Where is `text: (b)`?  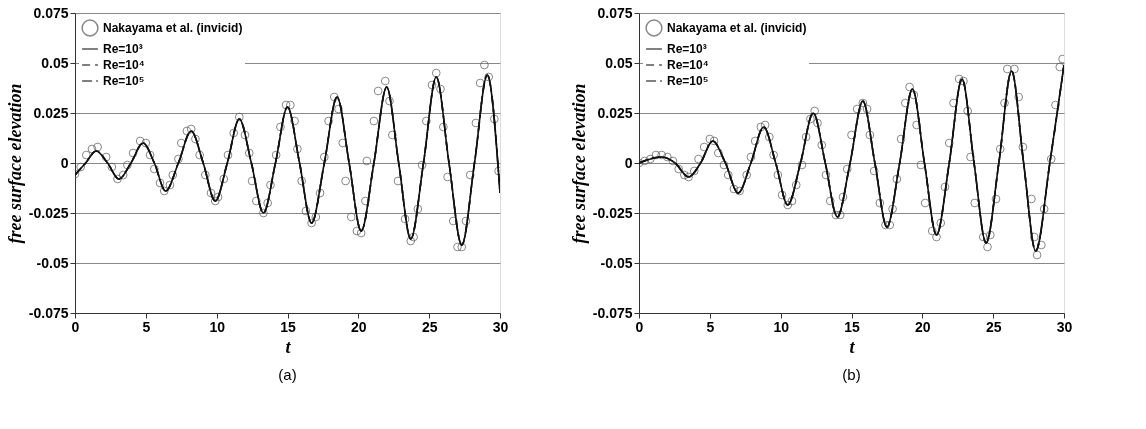 text: (b) is located at coordinates (851, 374).